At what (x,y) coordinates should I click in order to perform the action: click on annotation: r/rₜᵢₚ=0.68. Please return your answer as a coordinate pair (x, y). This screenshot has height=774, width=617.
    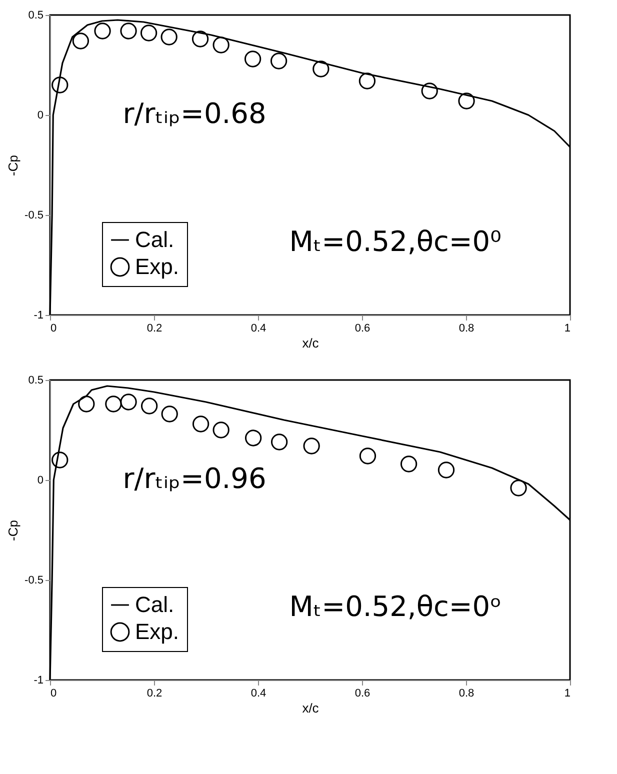
    Looking at the image, I should click on (194, 113).